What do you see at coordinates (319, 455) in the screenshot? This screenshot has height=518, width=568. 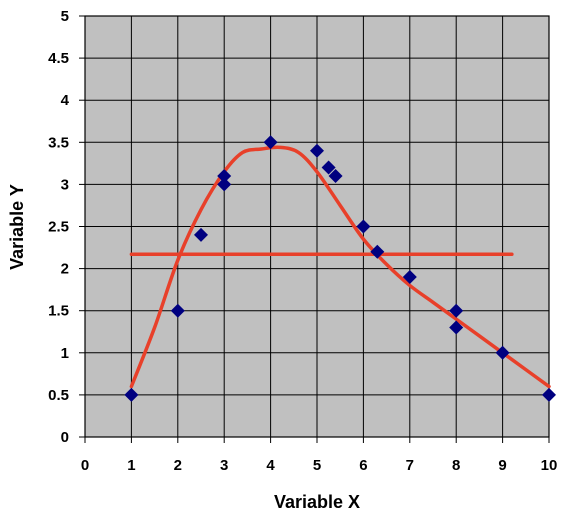 I see `x-axis-ticks: 0 1 2 3 4 5 6 7 8 9 10` at bounding box center [319, 455].